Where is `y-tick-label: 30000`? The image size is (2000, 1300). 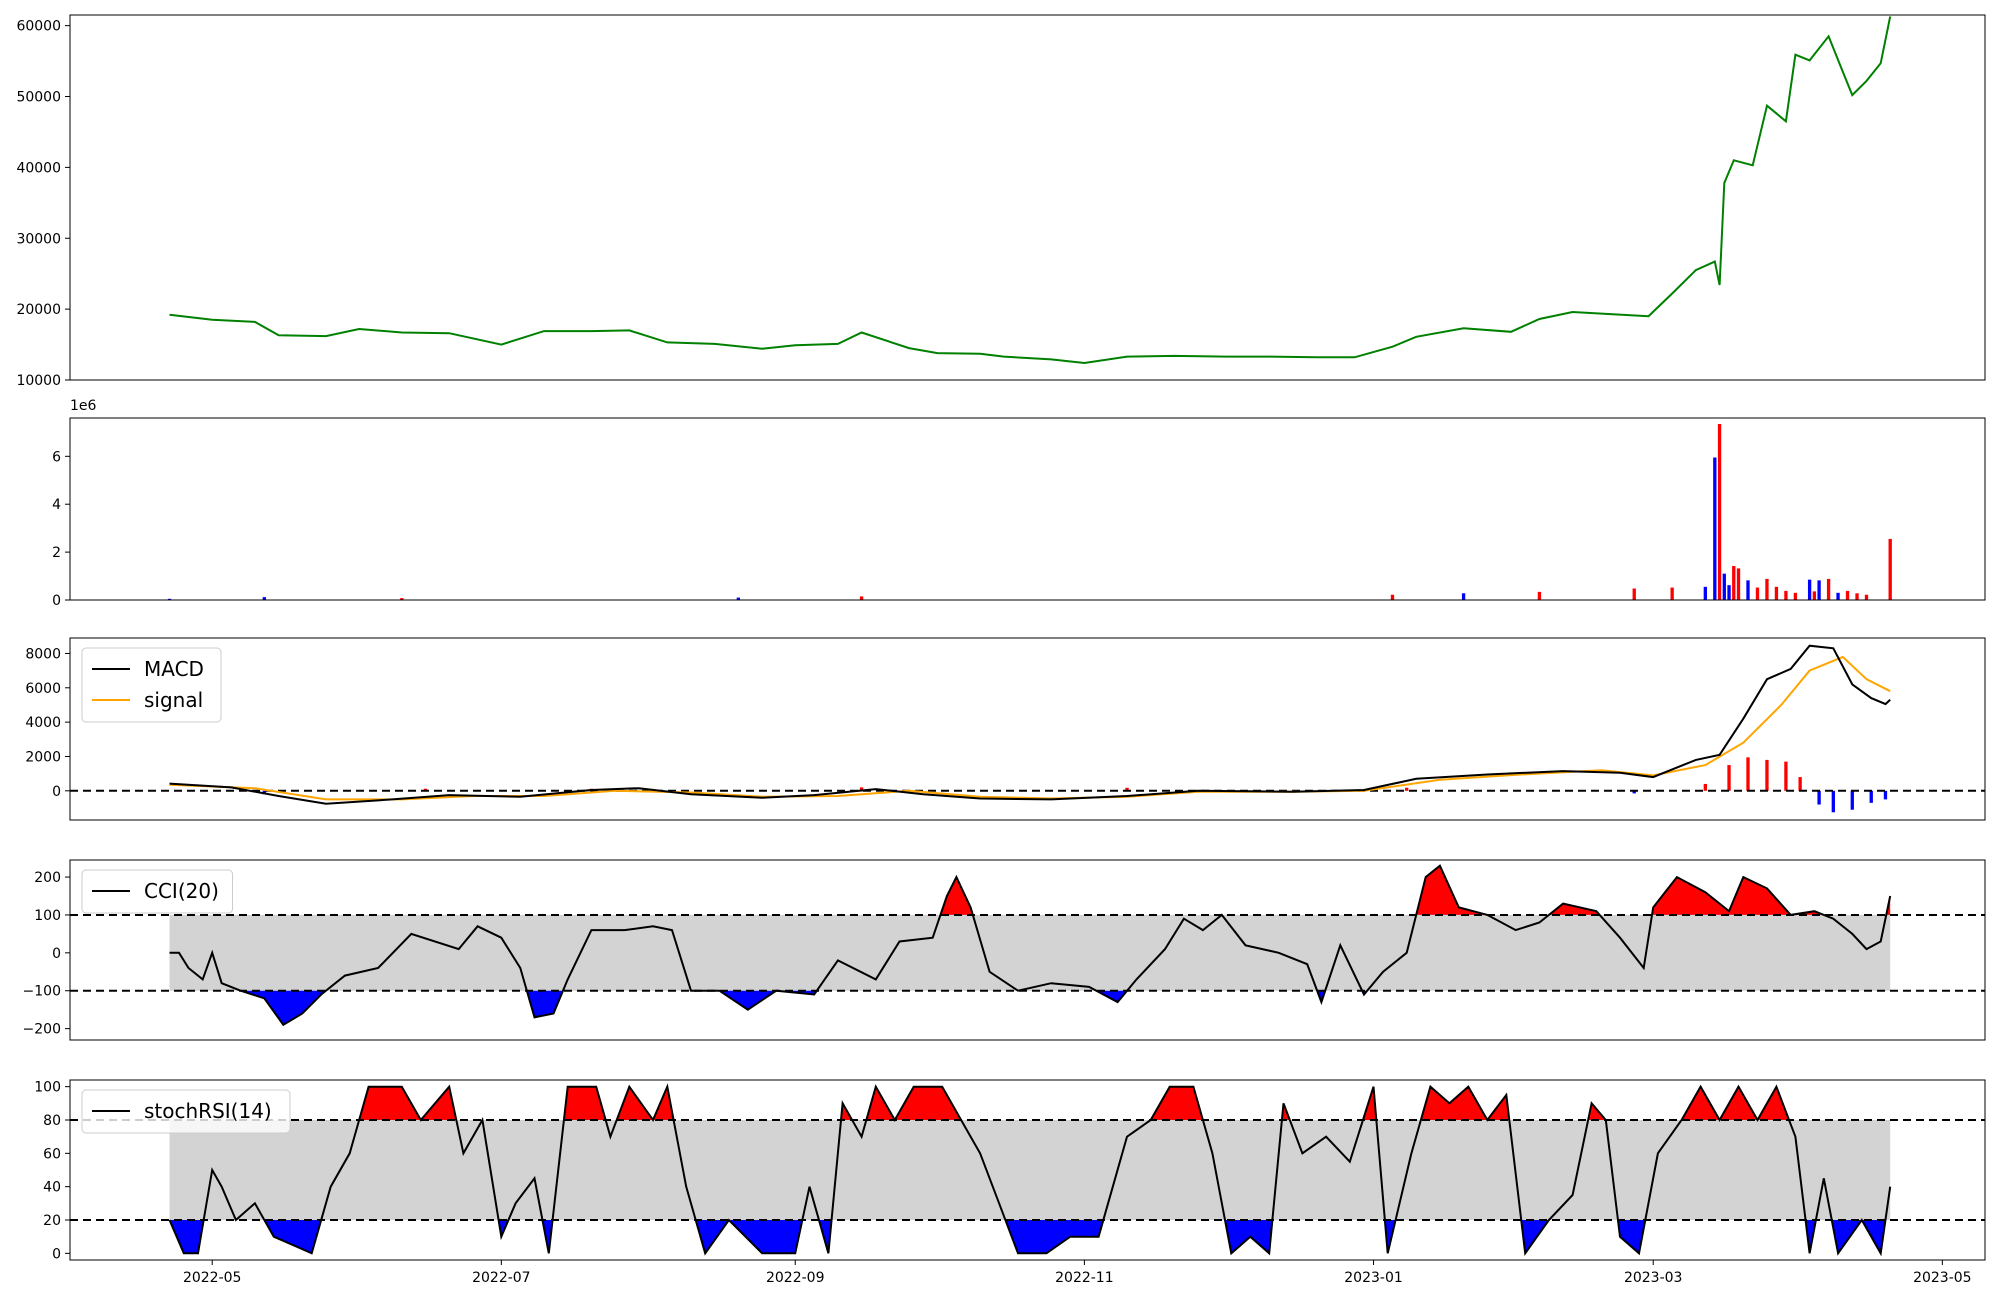 y-tick-label: 30000 is located at coordinates (38, 239).